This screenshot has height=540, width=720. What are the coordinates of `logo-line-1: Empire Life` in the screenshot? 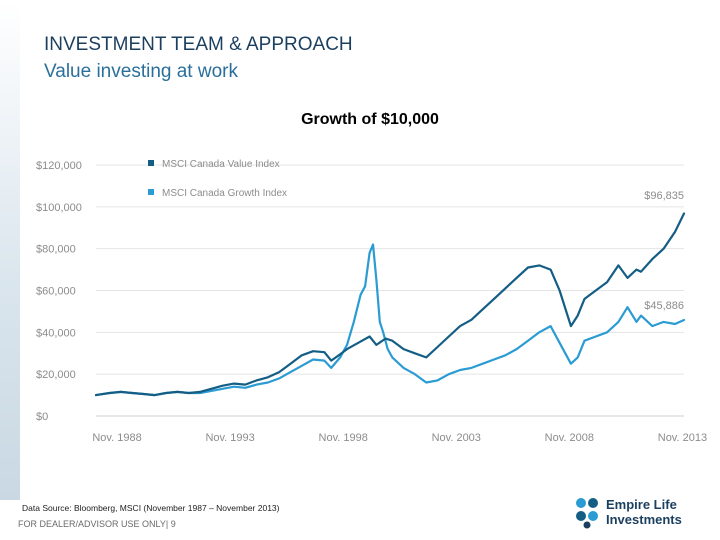 It's located at (641, 504).